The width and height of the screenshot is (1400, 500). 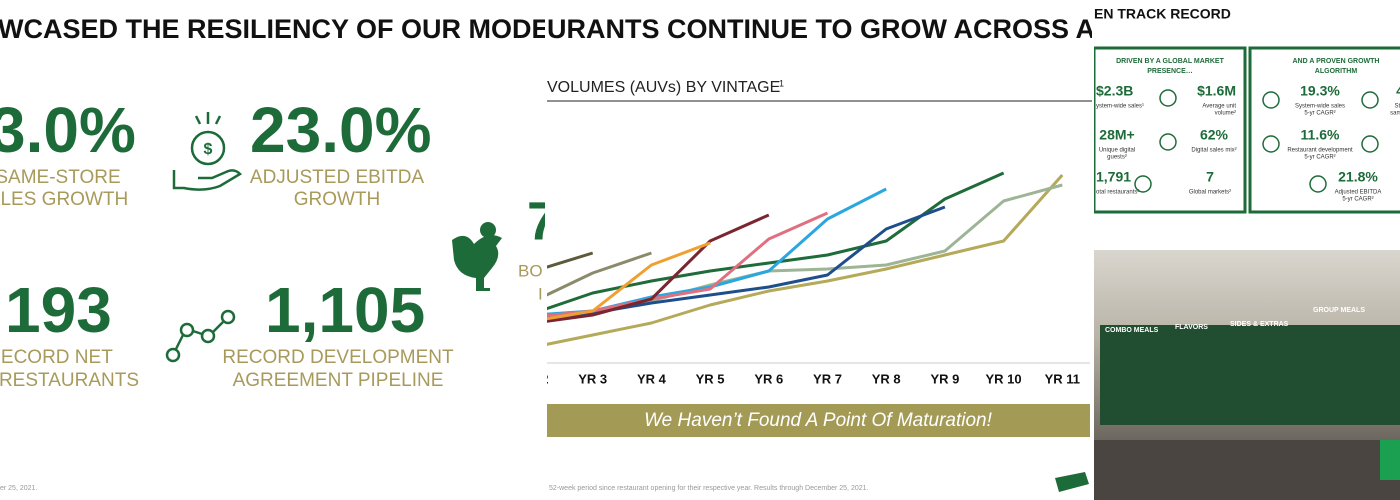 What do you see at coordinates (1398, 91) in the screenshot?
I see `stat-value: 4` at bounding box center [1398, 91].